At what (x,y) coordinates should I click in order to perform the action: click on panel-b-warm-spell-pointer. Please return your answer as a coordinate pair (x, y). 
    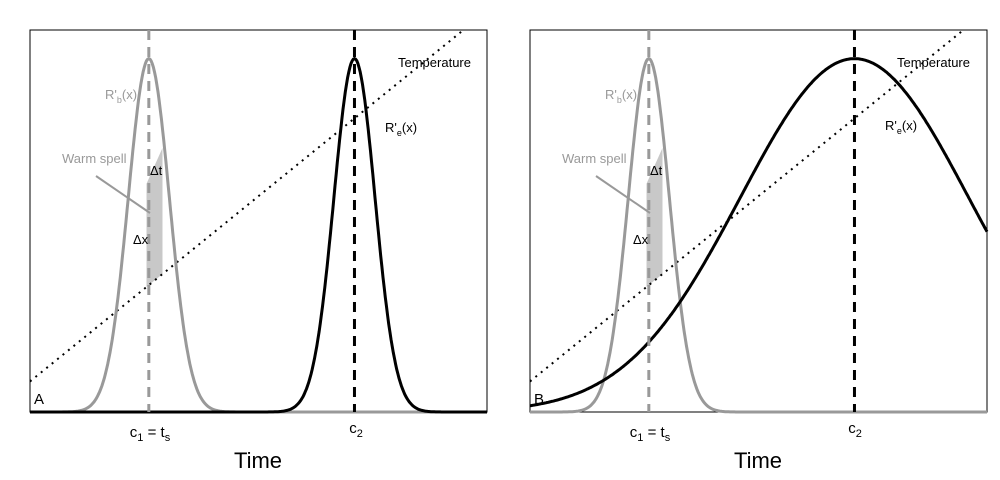
    Looking at the image, I should click on (623, 194).